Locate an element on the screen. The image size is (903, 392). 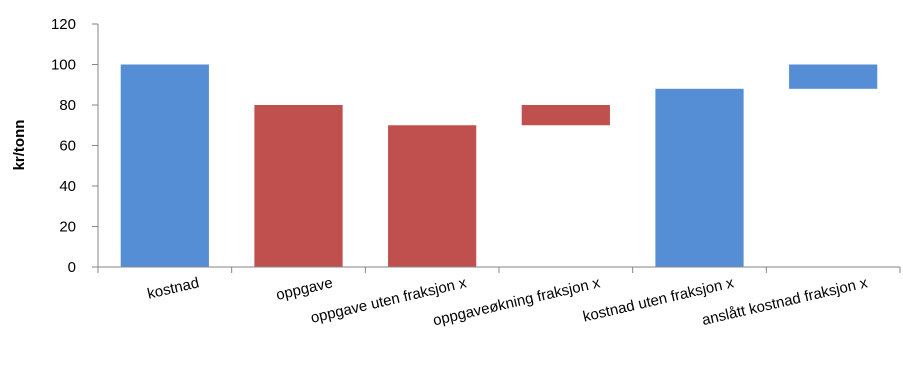
x-tick-label-1: kostnad is located at coordinates (173, 288).